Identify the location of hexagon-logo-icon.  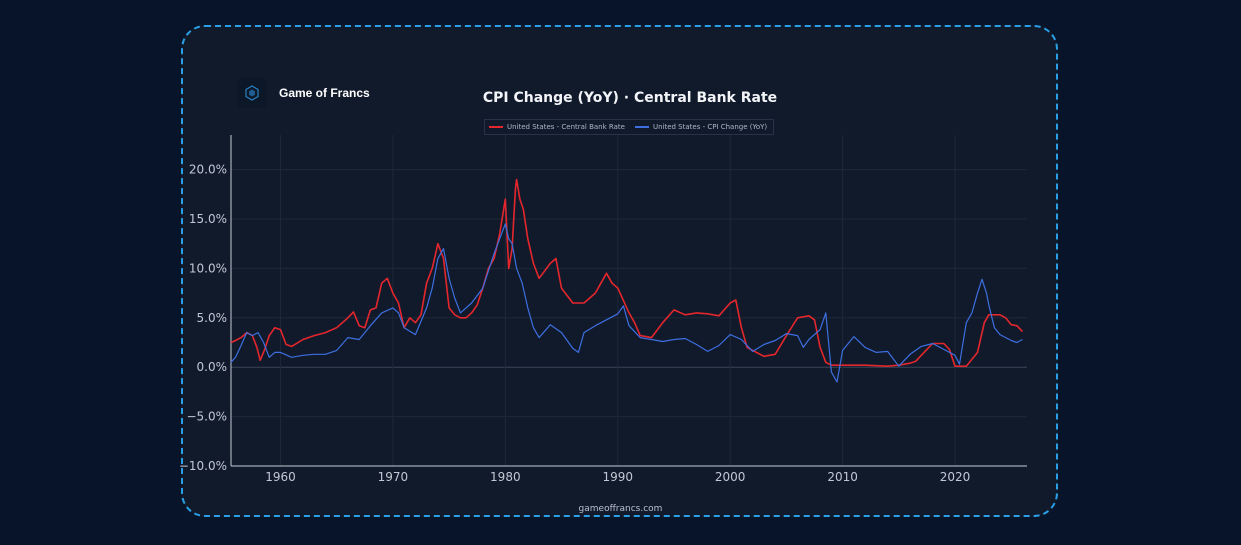
(252, 93).